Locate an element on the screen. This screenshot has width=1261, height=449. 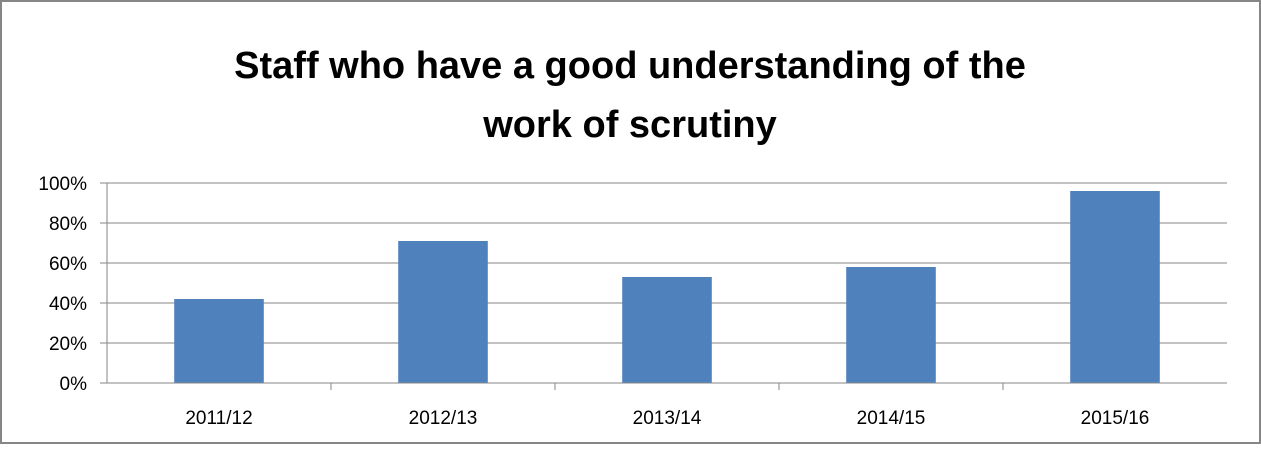
y-tick-label: 0% is located at coordinates (74, 384).